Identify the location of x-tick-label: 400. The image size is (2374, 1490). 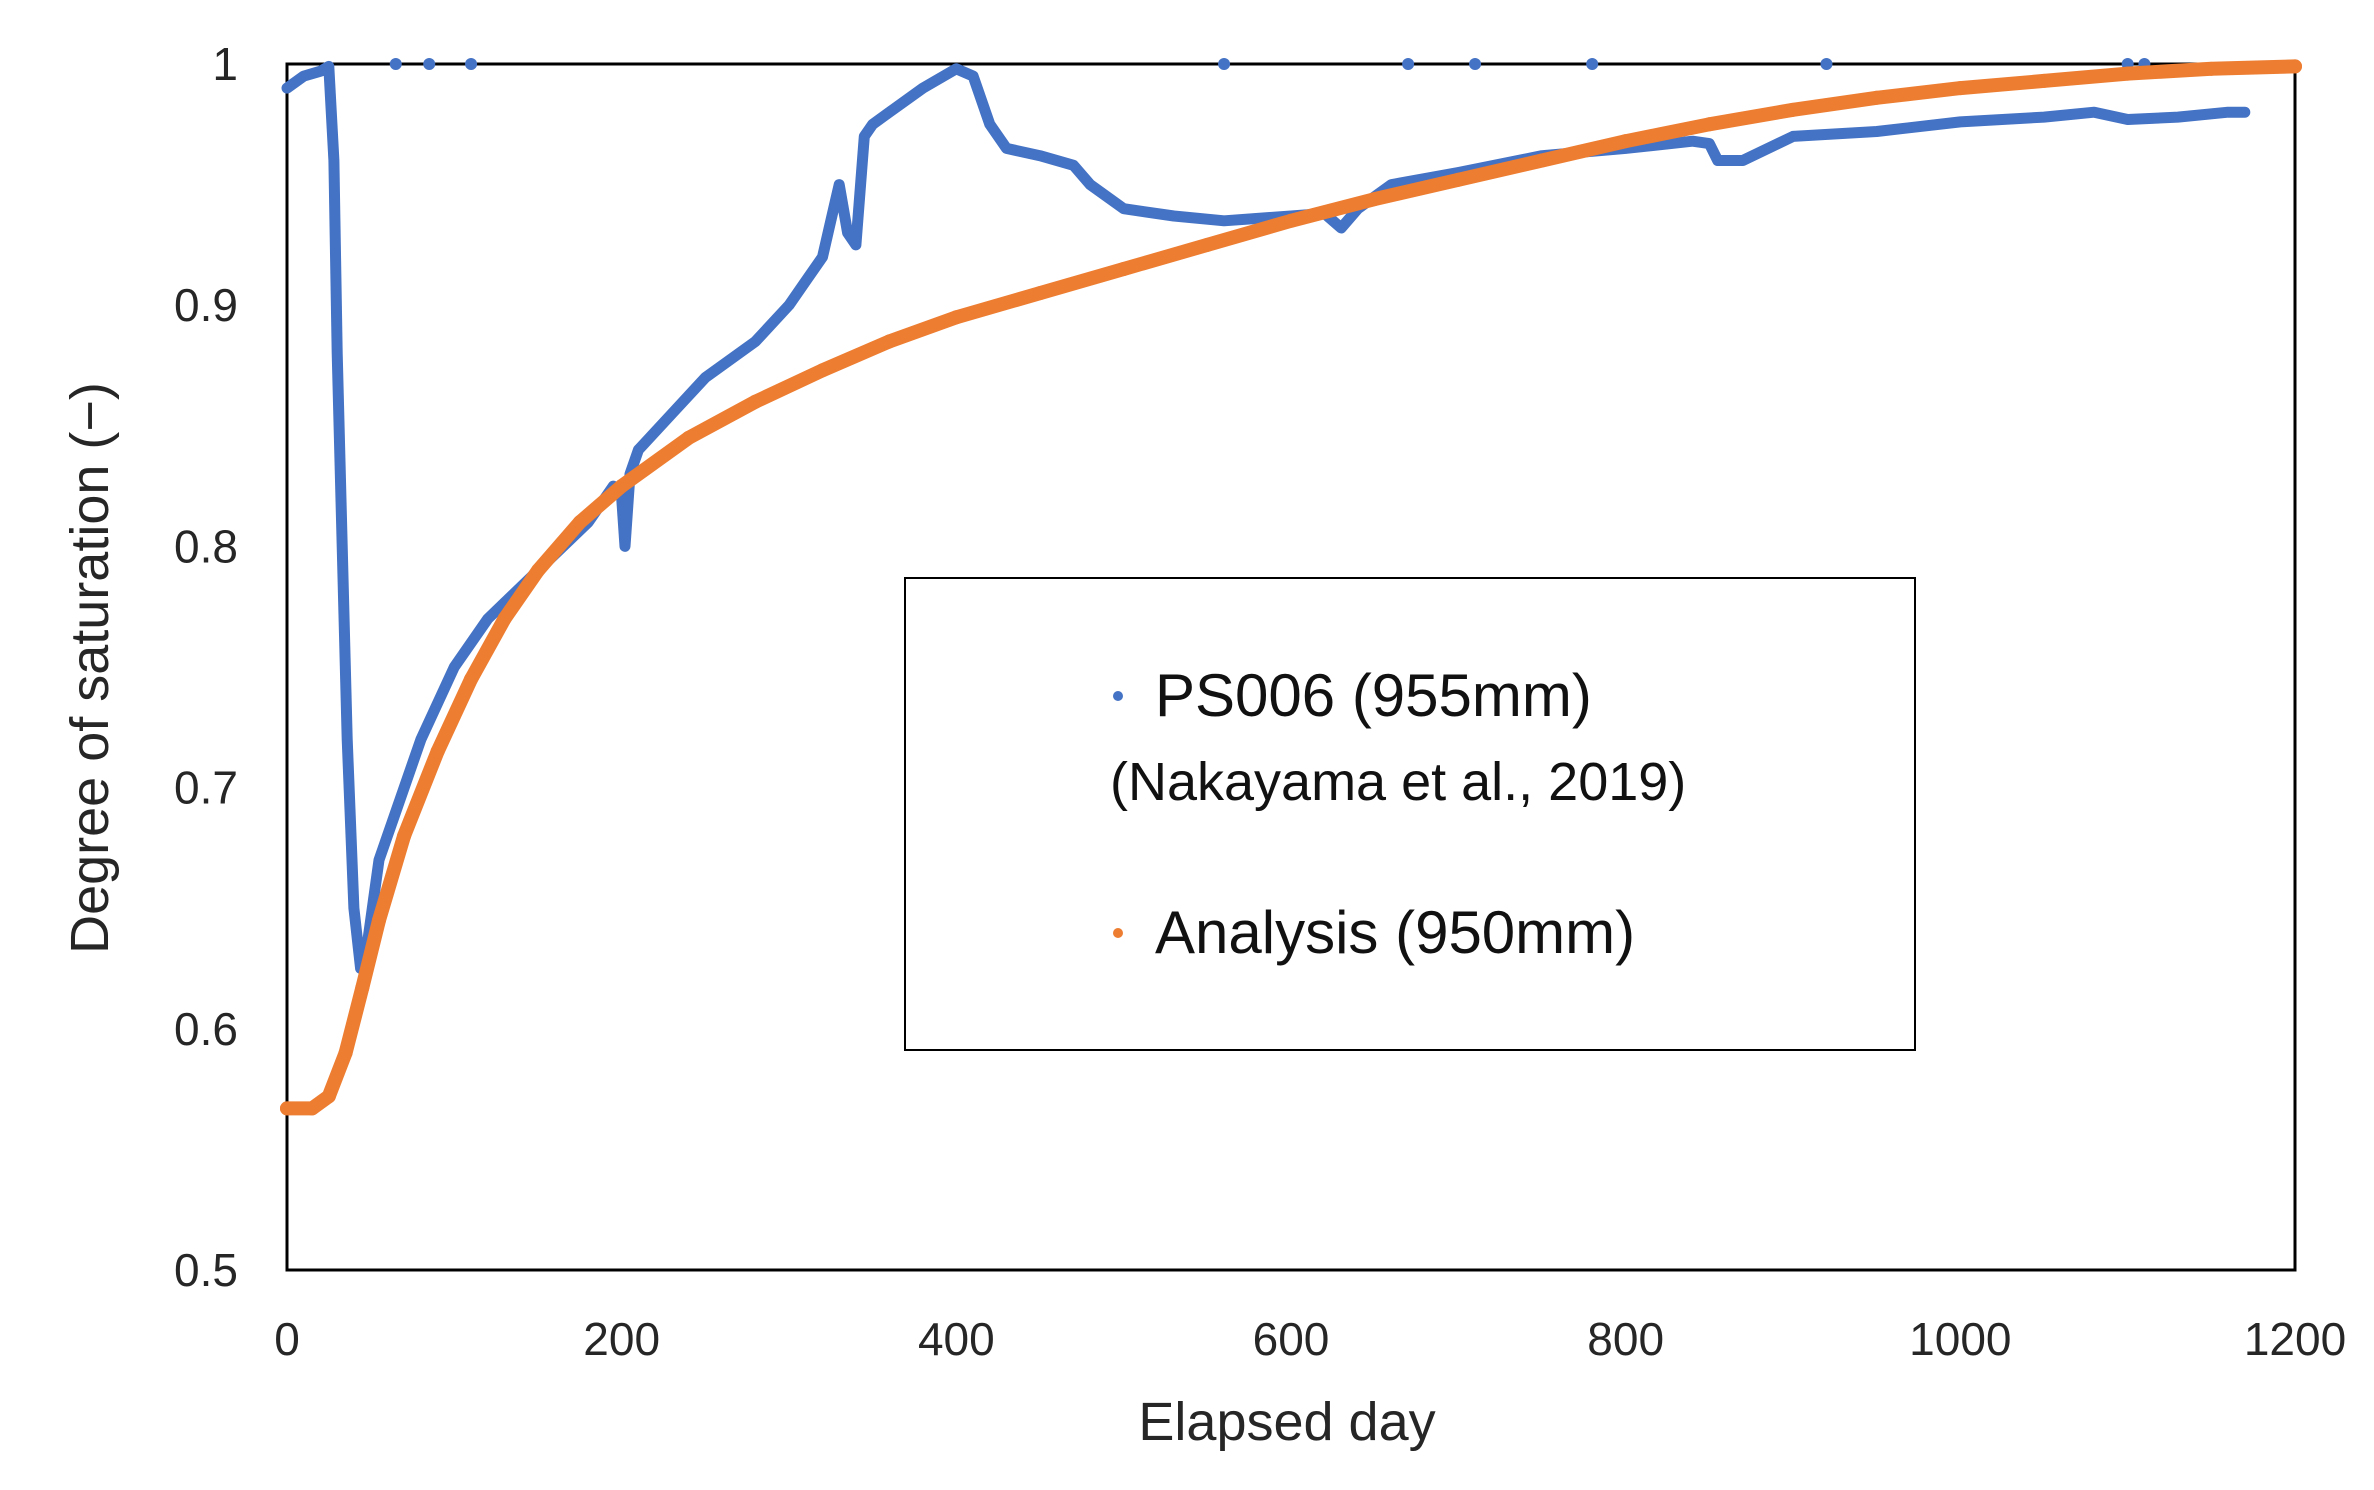
(956, 1339).